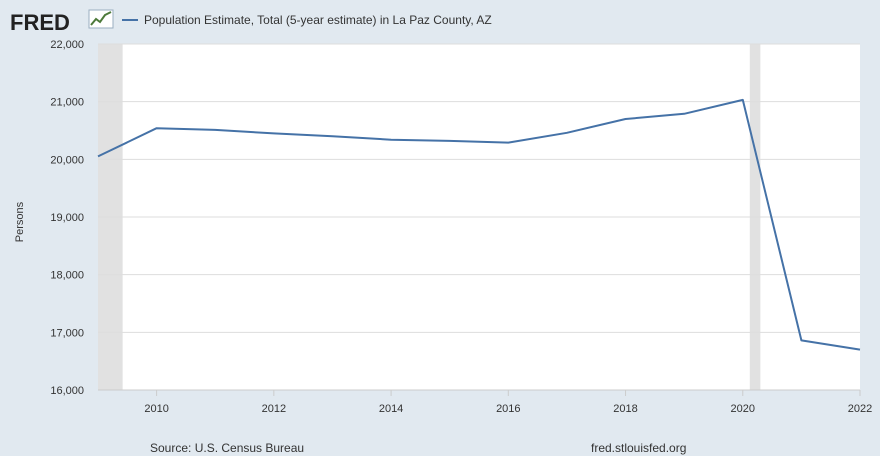 The image size is (880, 456). Describe the element at coordinates (638, 448) in the screenshot. I see `site-link: fred.stlouisfed.org` at that location.